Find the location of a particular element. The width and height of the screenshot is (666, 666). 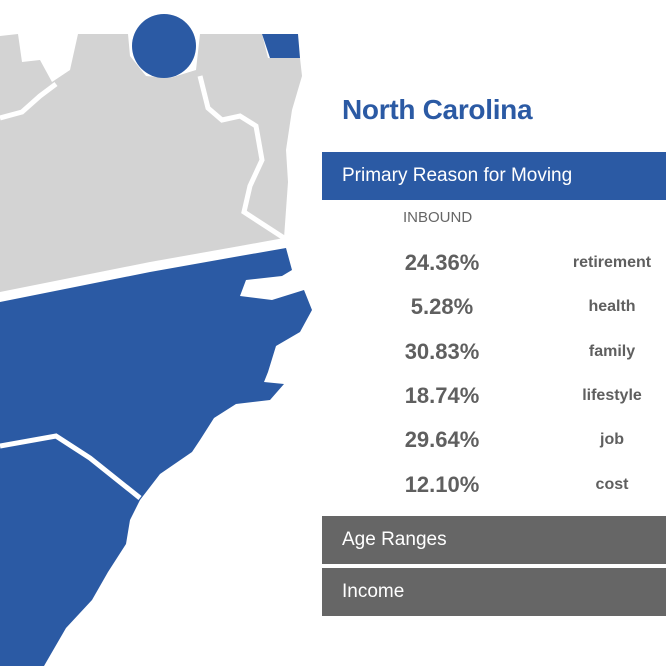

reason-row: 29.64% job is located at coordinates (494, 440).